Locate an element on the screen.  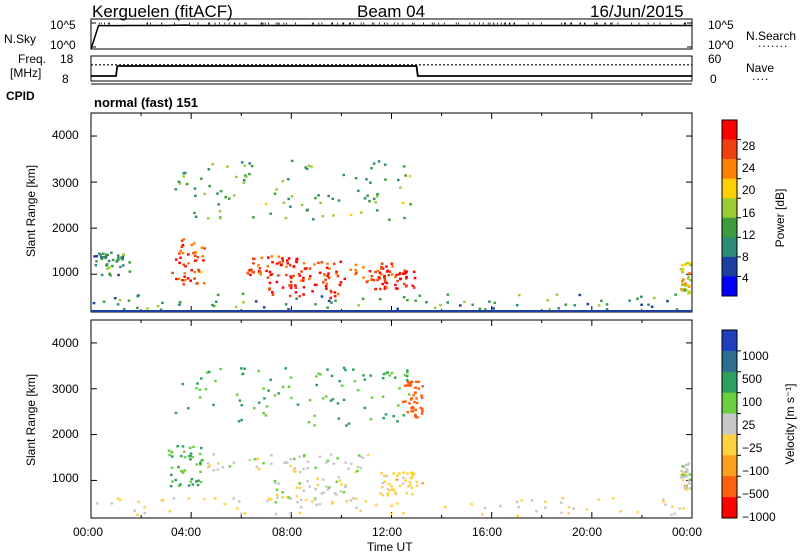
power-colorbar-frame is located at coordinates (729, 208).